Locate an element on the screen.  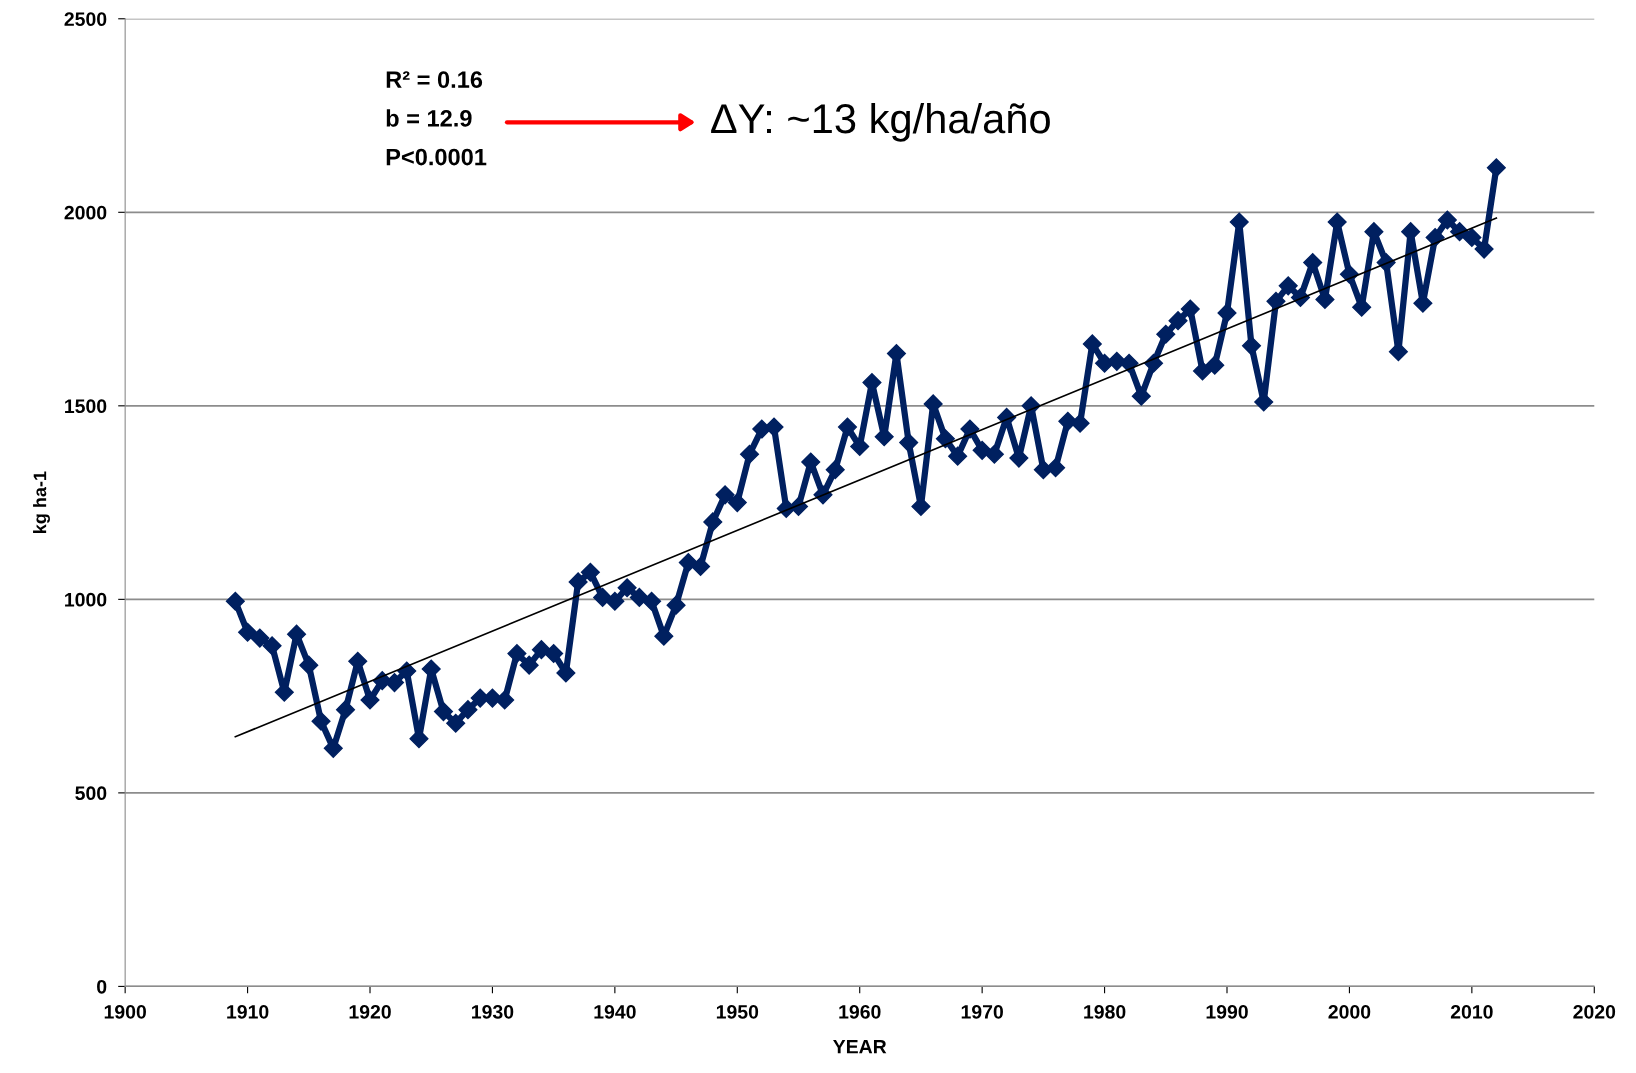
x-tick-label: 1930 is located at coordinates (493, 1011).